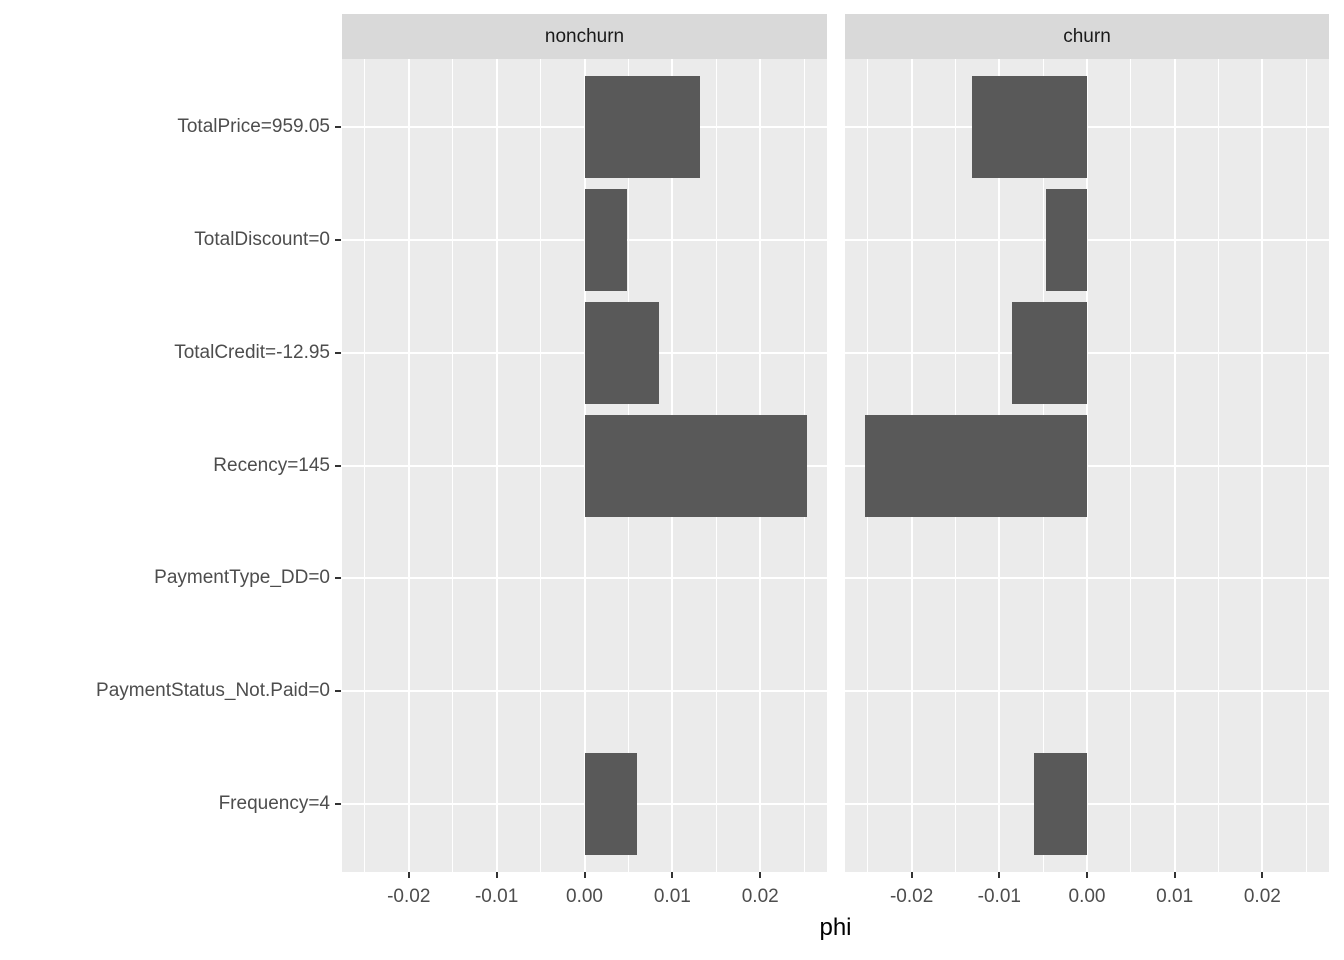  What do you see at coordinates (271, 465) in the screenshot?
I see `y-category-label: Recency=145` at bounding box center [271, 465].